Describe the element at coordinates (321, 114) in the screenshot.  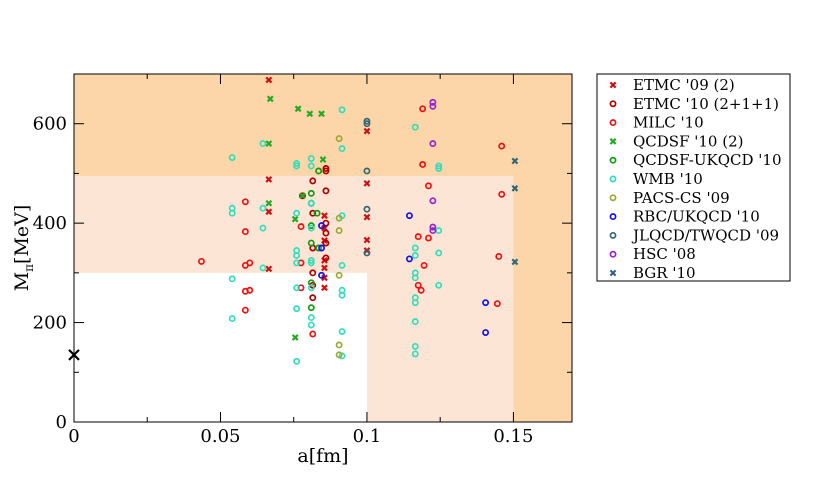
I see `point-qcdsf-10-2-3-stroke-b` at that location.